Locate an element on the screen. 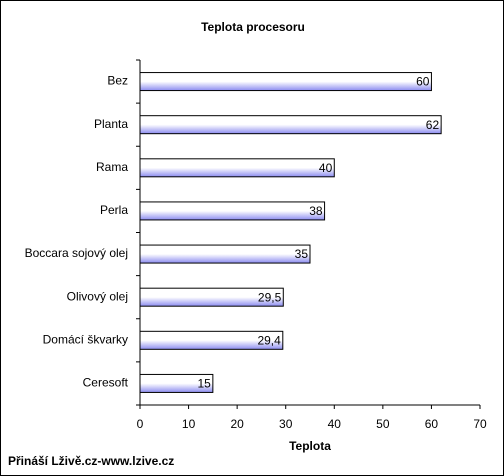 This screenshot has height=476, width=504. y-tick-label: Perla is located at coordinates (114, 210).